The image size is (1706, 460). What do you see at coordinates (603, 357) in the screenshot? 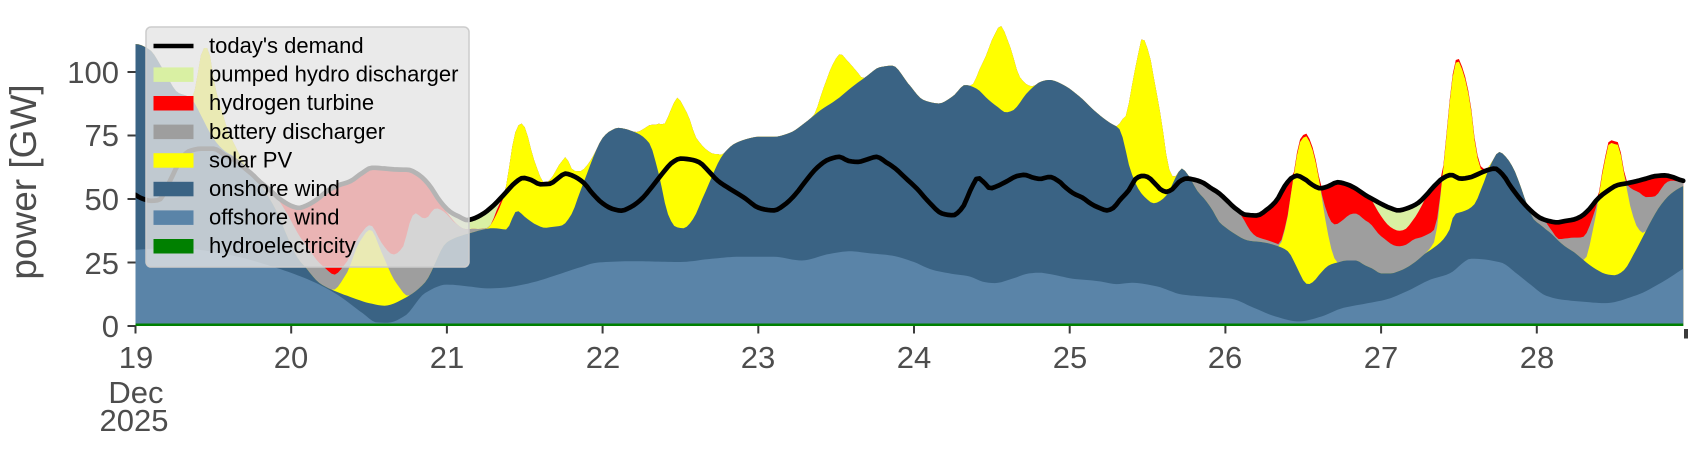
I see `svg-text: 22` at bounding box center [603, 357].